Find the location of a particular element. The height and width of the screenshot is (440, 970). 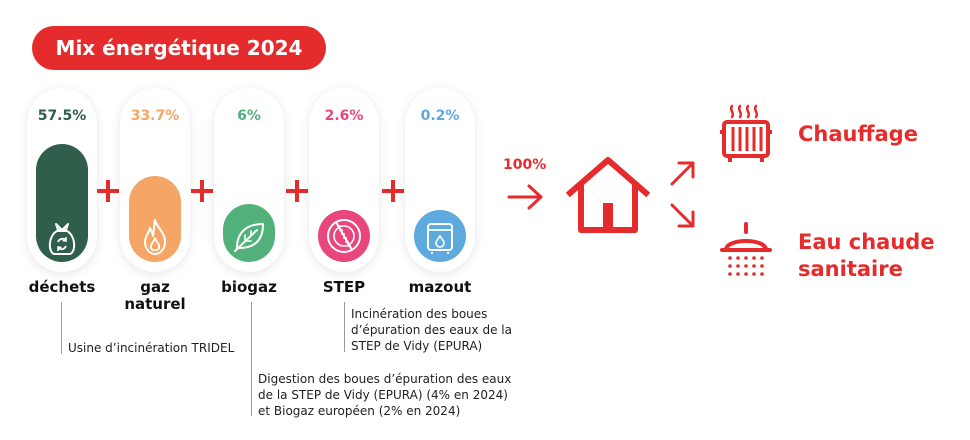

source-card-gaz: 33.7% is located at coordinates (155, 180).